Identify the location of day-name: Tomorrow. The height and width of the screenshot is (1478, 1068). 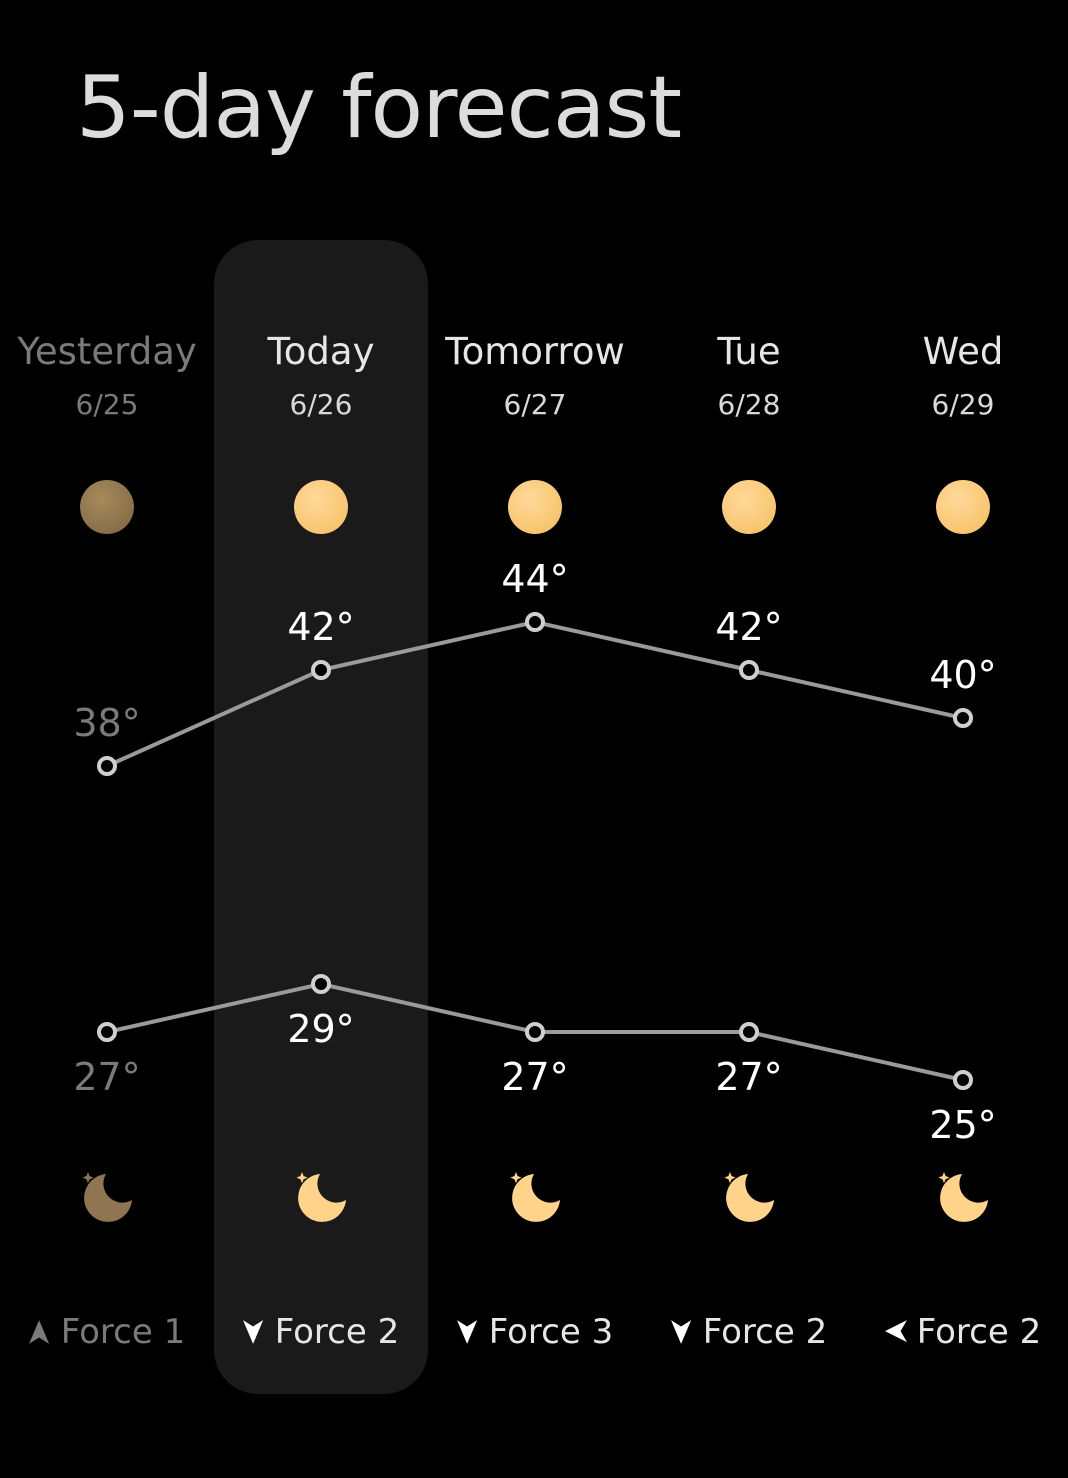
(535, 351).